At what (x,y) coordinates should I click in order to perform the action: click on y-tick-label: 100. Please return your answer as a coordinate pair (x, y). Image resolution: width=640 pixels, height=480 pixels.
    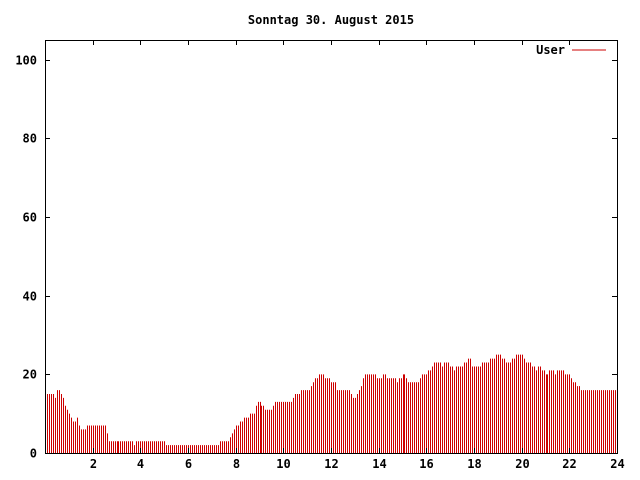
    Looking at the image, I should click on (26, 61).